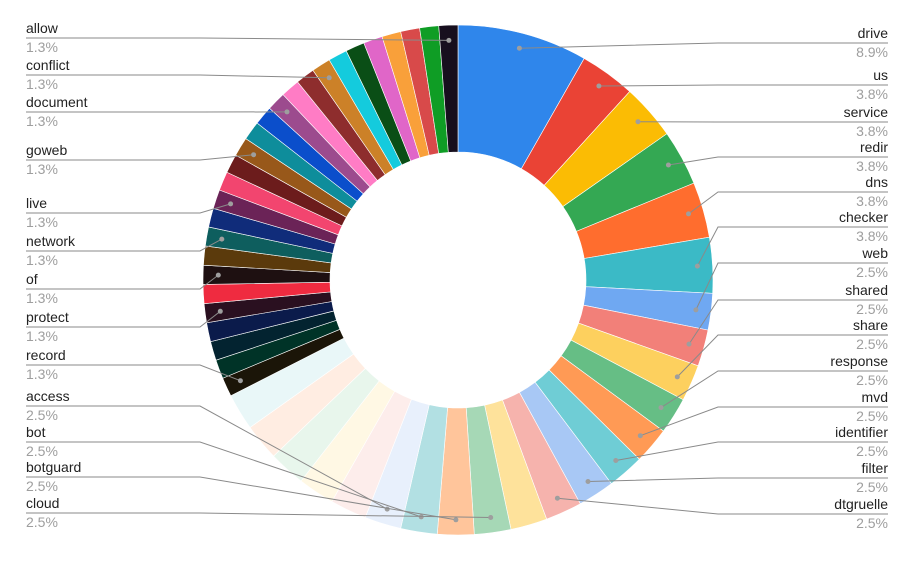  What do you see at coordinates (42, 28) in the screenshot?
I see `label-allow: allow` at bounding box center [42, 28].